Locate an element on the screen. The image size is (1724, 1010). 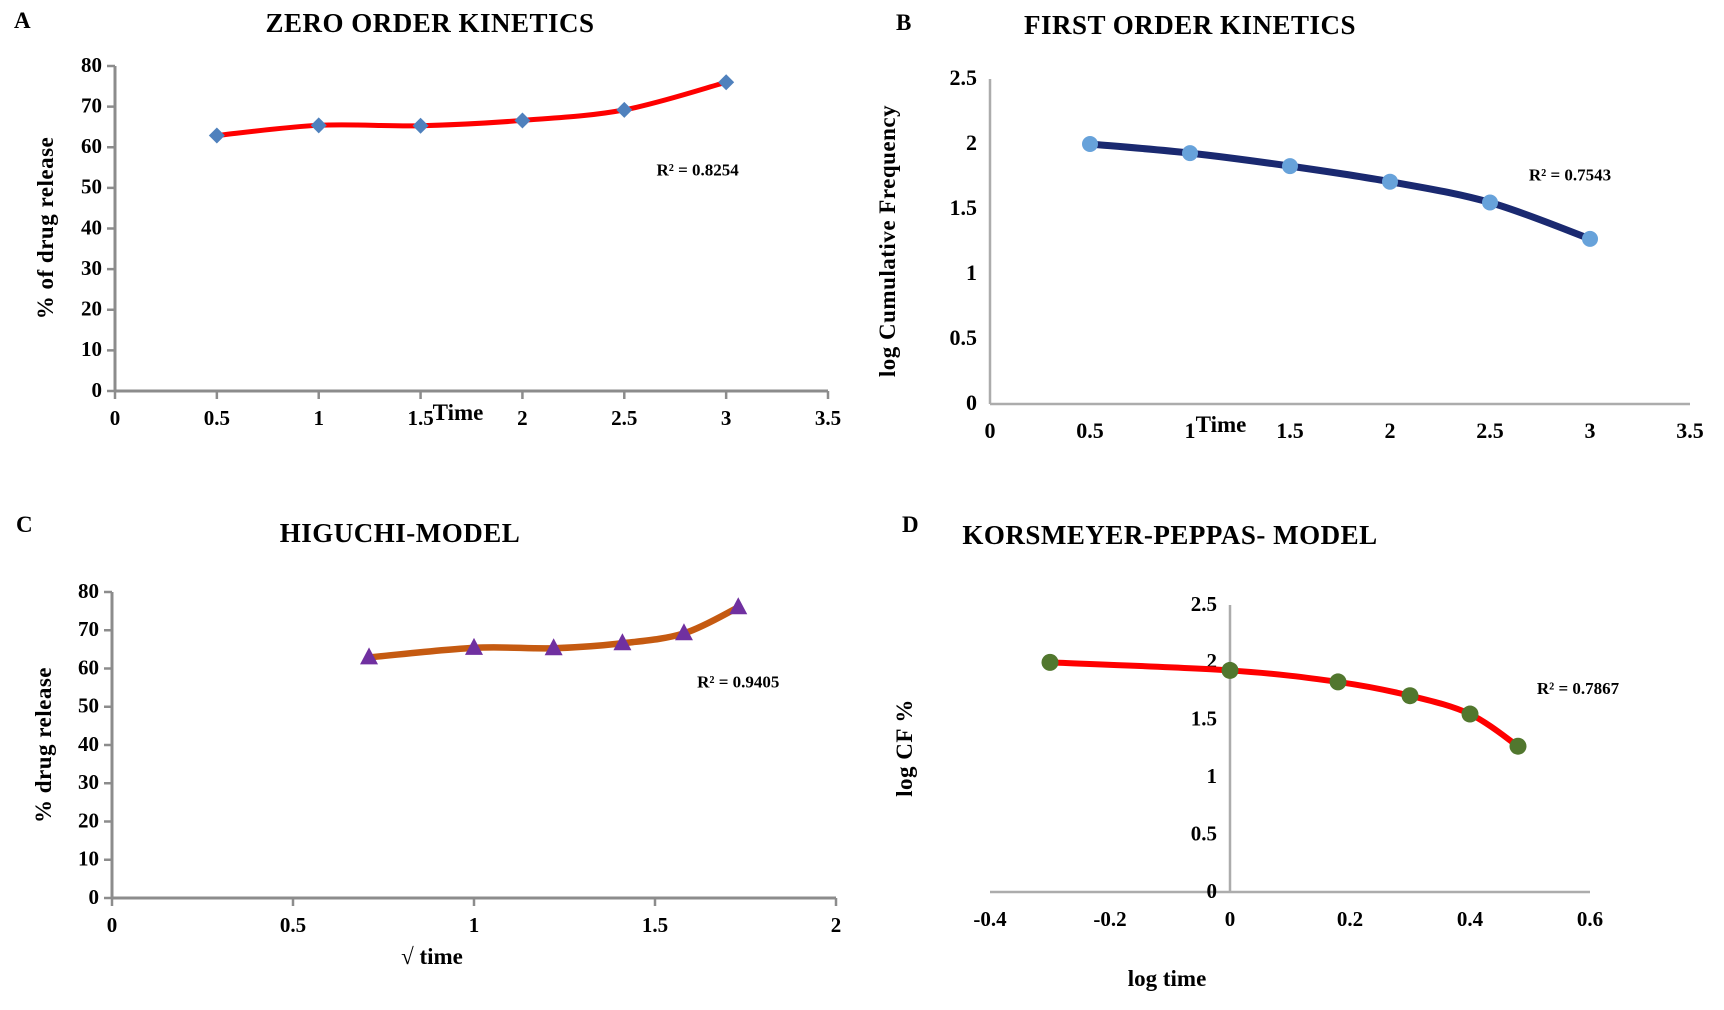
x-tick-label: 2.5 is located at coordinates (624, 418).